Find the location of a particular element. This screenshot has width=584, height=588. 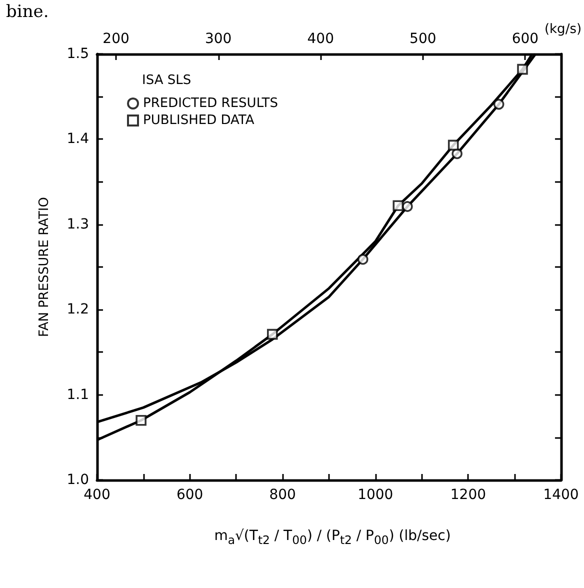

legend-label: PREDICTED RESULTS is located at coordinates (210, 103).